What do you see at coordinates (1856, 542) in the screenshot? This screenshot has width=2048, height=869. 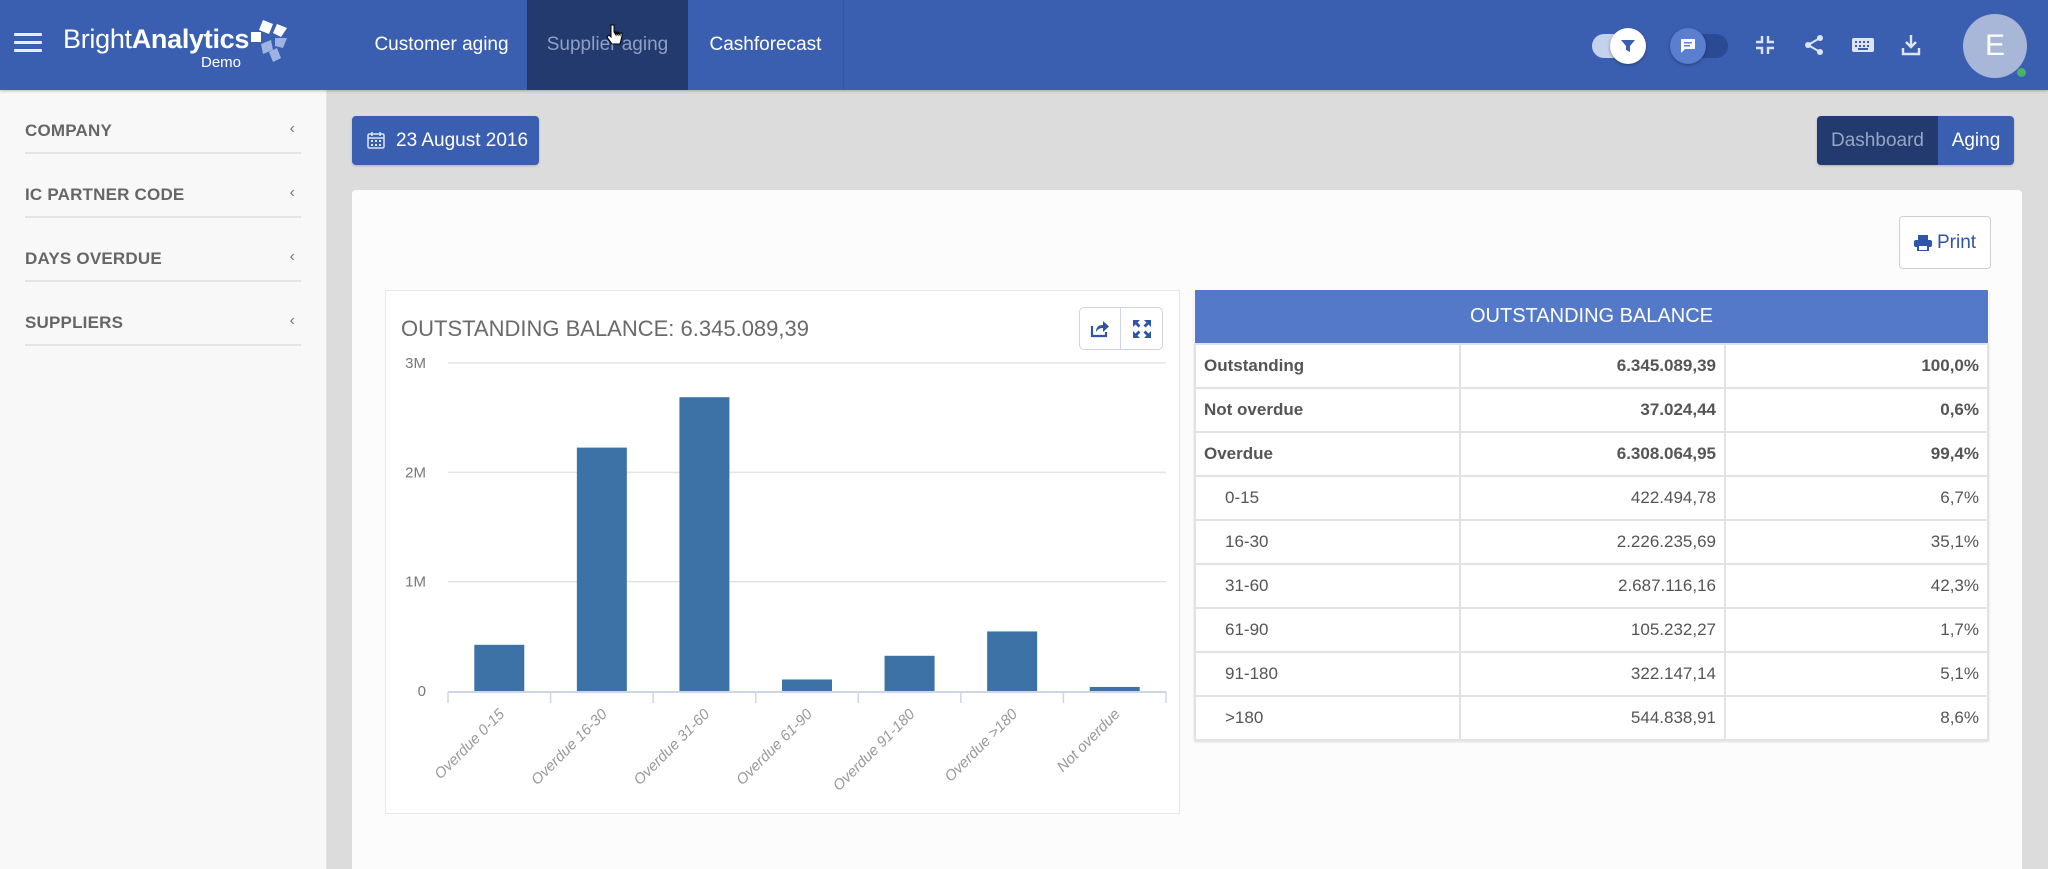 I see `row-percentage: 35,1%` at bounding box center [1856, 542].